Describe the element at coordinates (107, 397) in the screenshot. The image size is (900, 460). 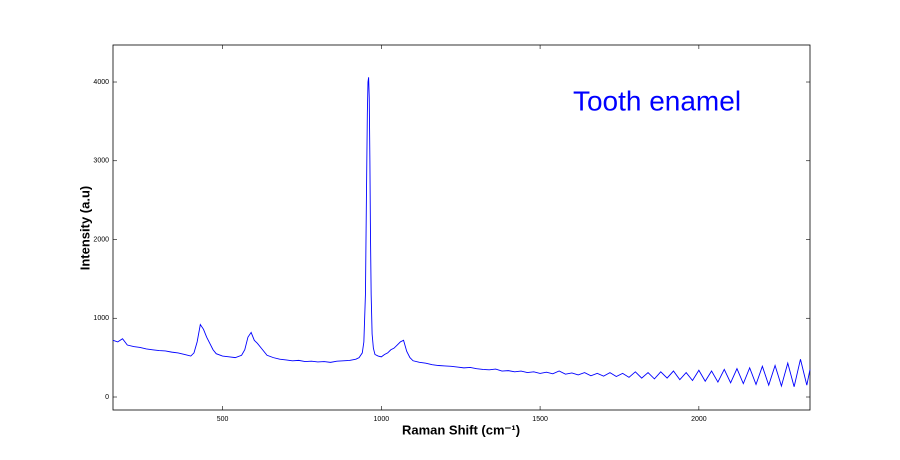
I see `y-tick-label: 0` at that location.